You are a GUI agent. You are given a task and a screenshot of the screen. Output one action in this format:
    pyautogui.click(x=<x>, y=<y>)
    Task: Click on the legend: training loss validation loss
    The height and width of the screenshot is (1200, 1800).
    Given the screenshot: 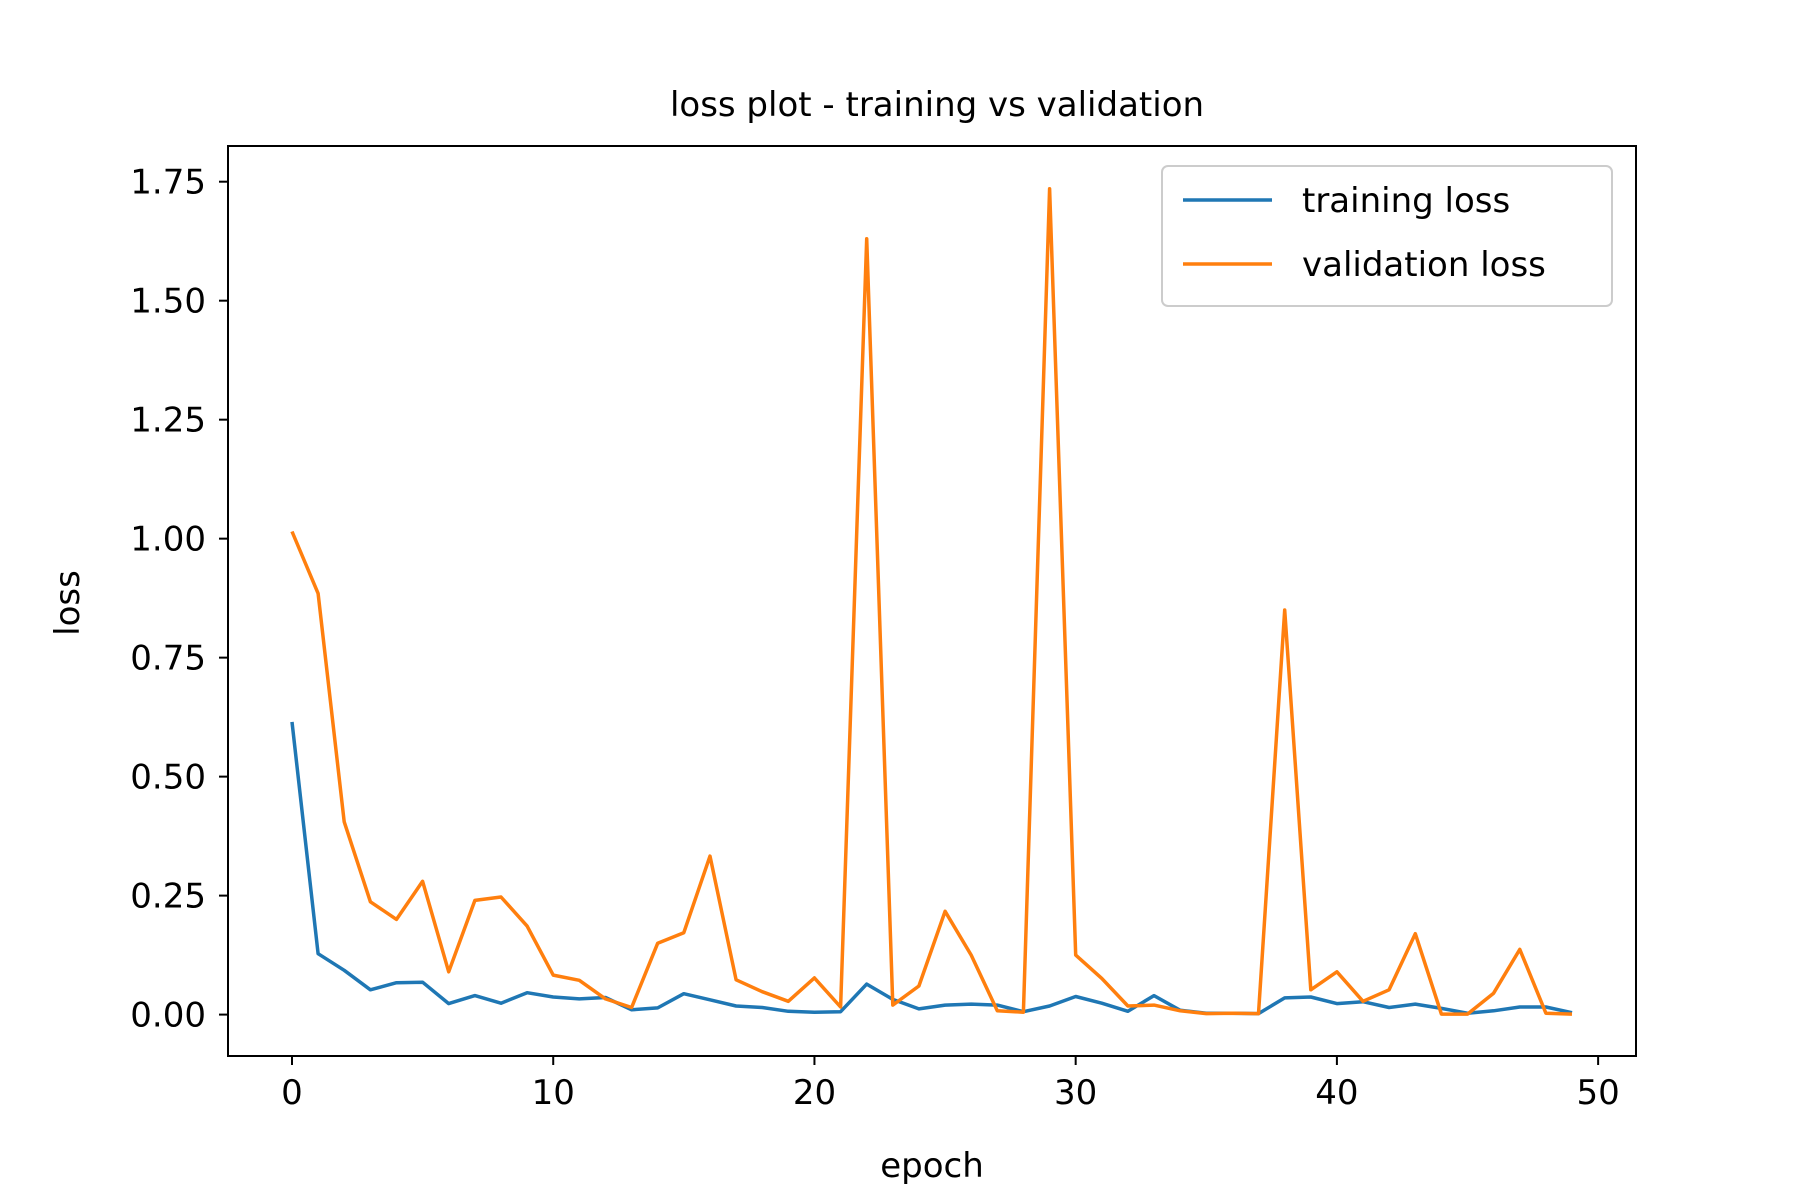 What is the action you would take?
    pyautogui.click(x=1387, y=236)
    